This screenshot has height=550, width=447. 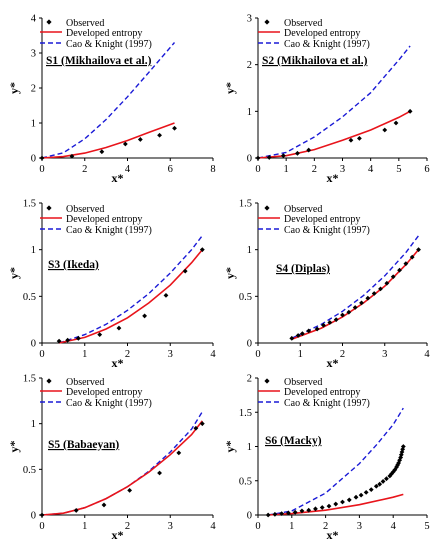 I want to click on y-tick-label: 1, so click(x=249, y=112).